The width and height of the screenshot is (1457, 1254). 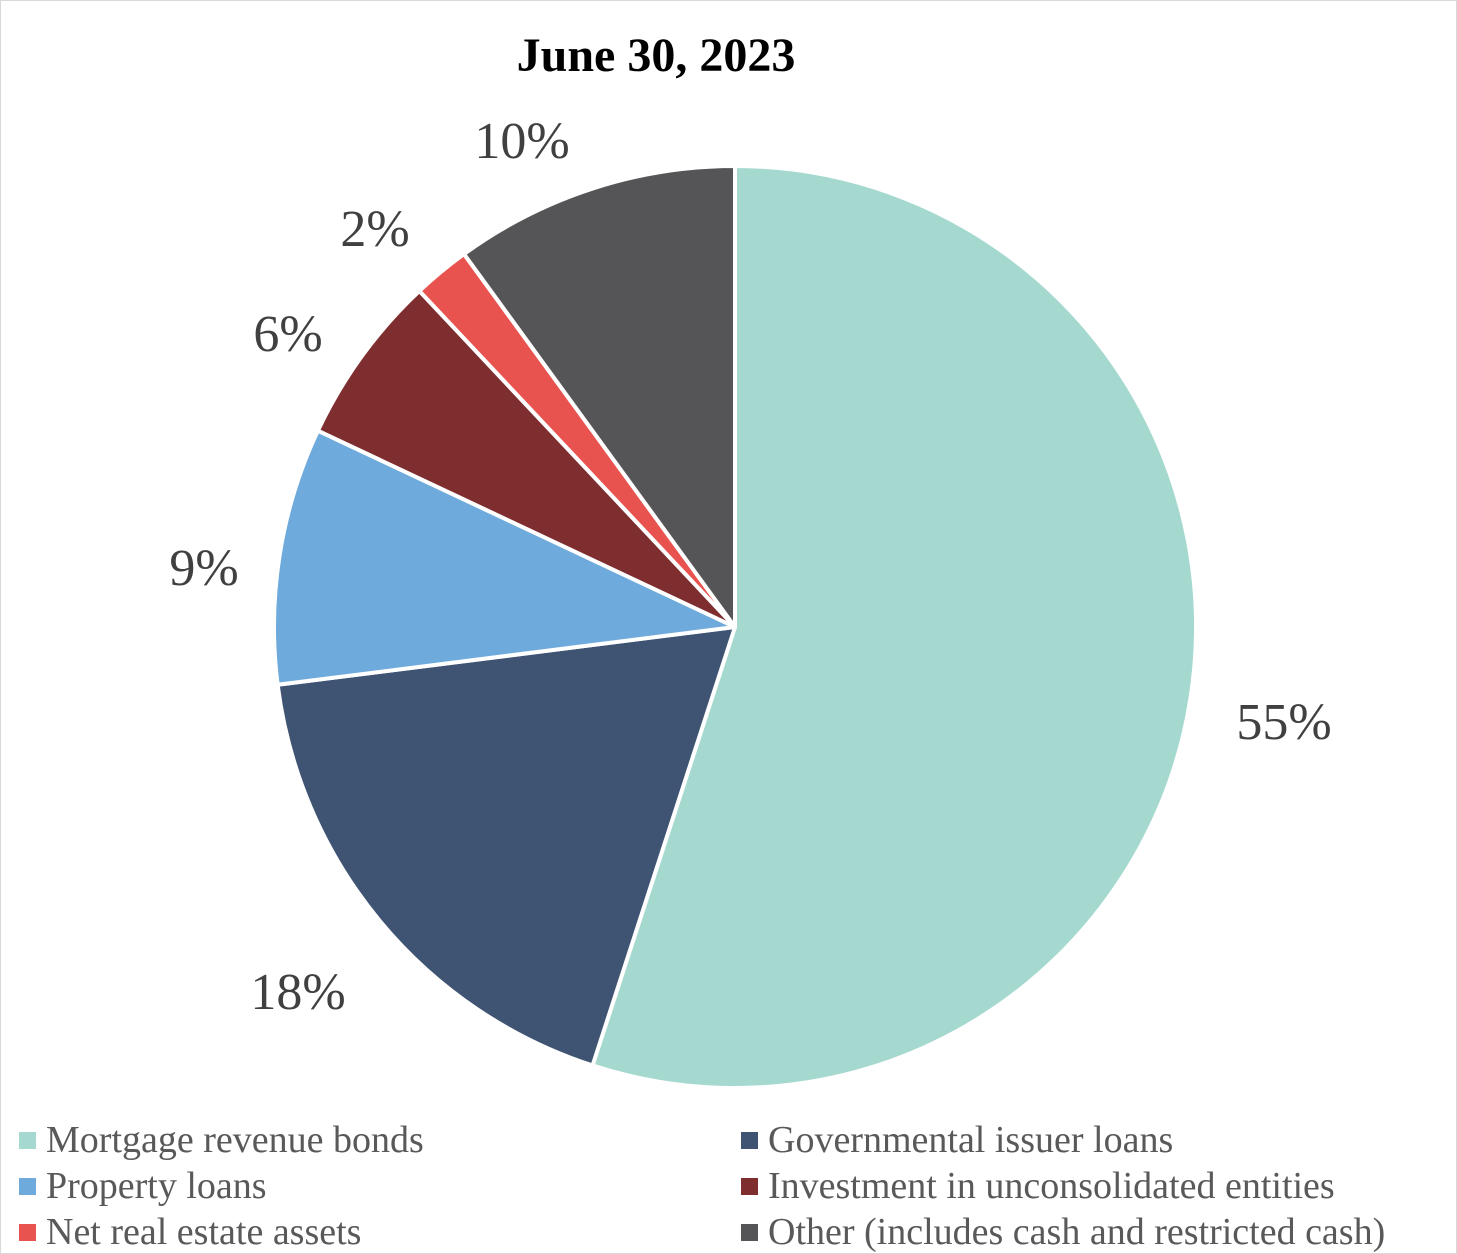 What do you see at coordinates (504, 557) in the screenshot?
I see `pie-slice-property-loans` at bounding box center [504, 557].